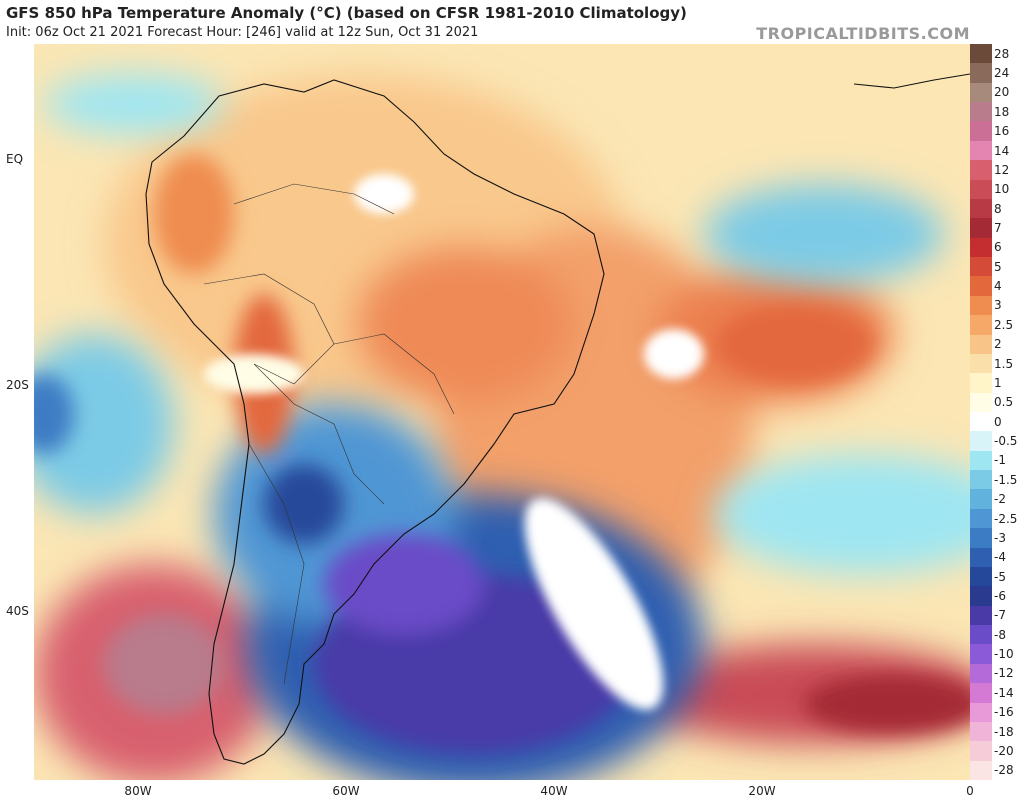 The width and height of the screenshot is (1024, 800). Describe the element at coordinates (998, 228) in the screenshot. I see `colorbar-tick-label: 7` at that location.